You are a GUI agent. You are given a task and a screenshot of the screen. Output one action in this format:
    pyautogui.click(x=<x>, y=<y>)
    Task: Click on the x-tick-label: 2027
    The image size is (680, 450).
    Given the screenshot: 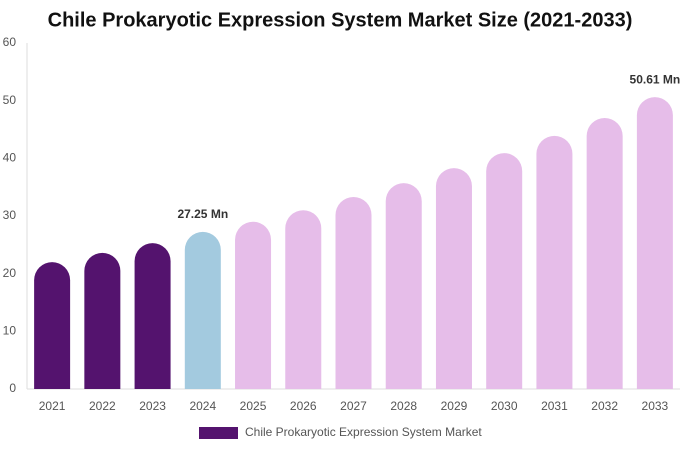 What is the action you would take?
    pyautogui.click(x=353, y=406)
    